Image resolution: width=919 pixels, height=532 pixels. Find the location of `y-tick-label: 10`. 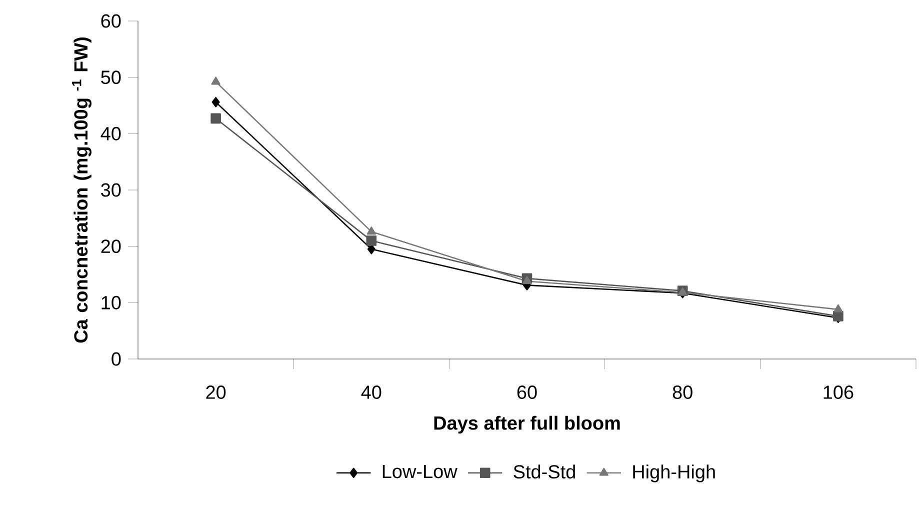

y-tick-label: 10 is located at coordinates (111, 303).